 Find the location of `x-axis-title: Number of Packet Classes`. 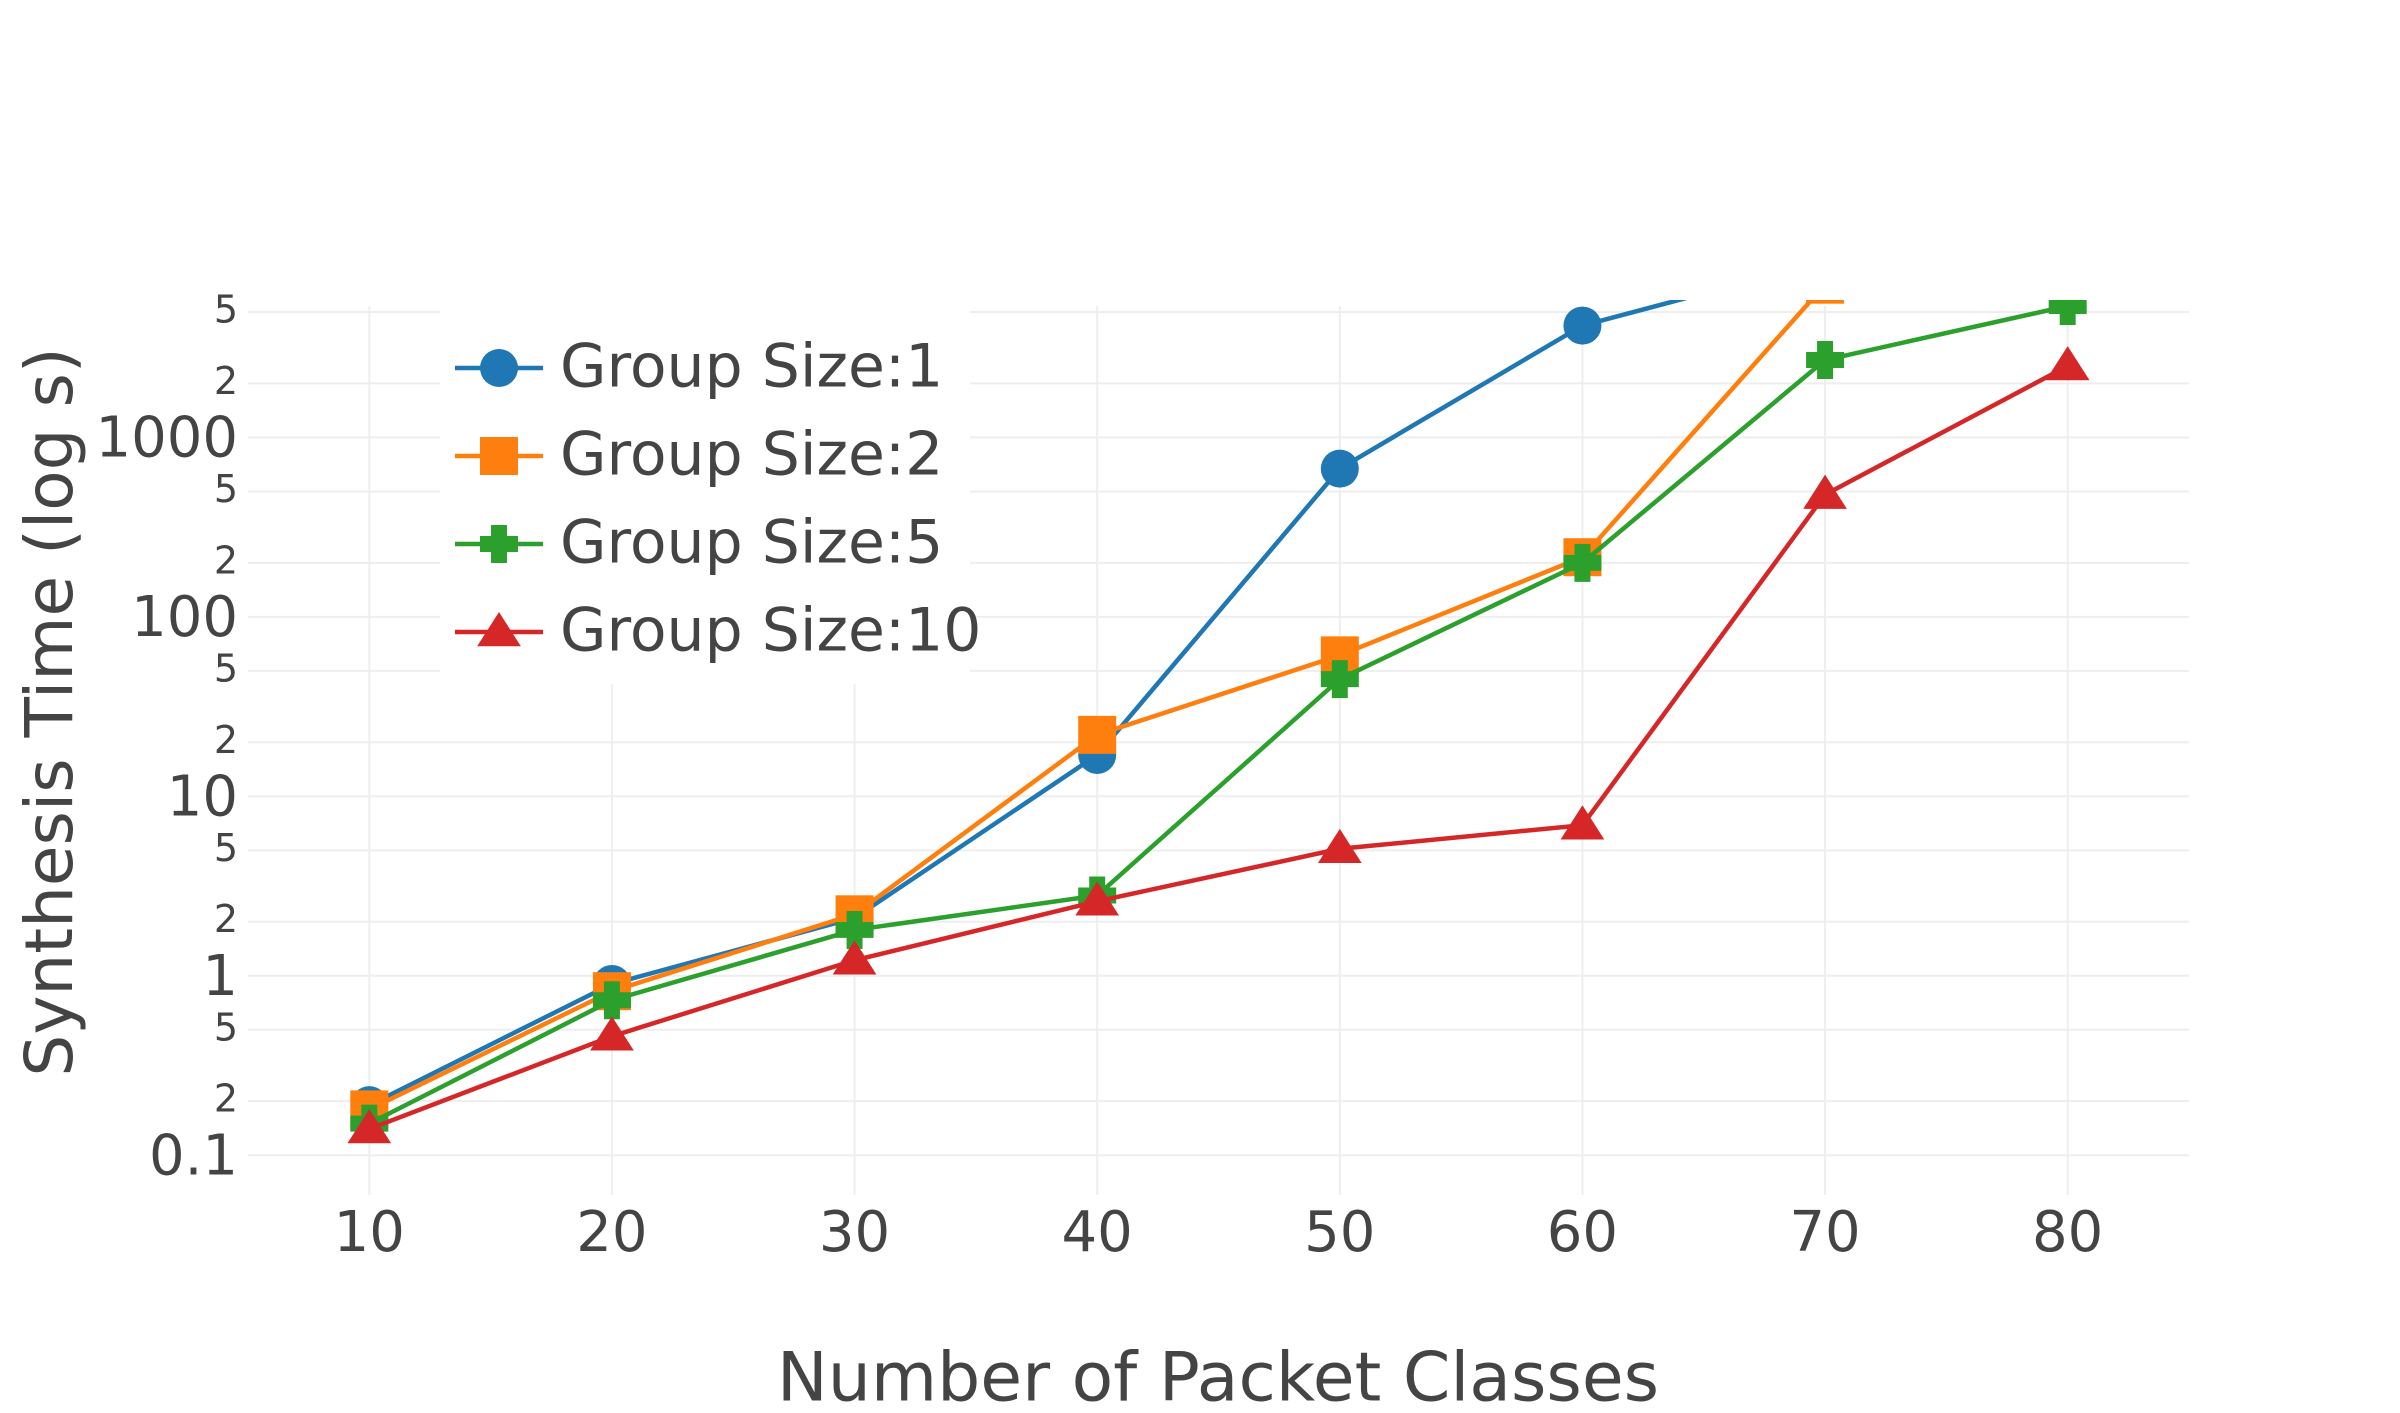

x-axis-title: Number of Packet Classes is located at coordinates (1218, 1376).